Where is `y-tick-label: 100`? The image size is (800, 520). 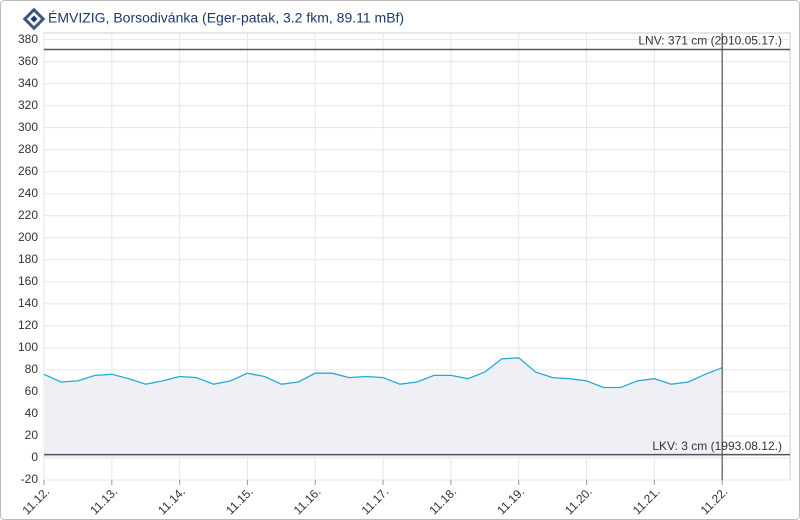
y-tick-label: 100 is located at coordinates (28, 347).